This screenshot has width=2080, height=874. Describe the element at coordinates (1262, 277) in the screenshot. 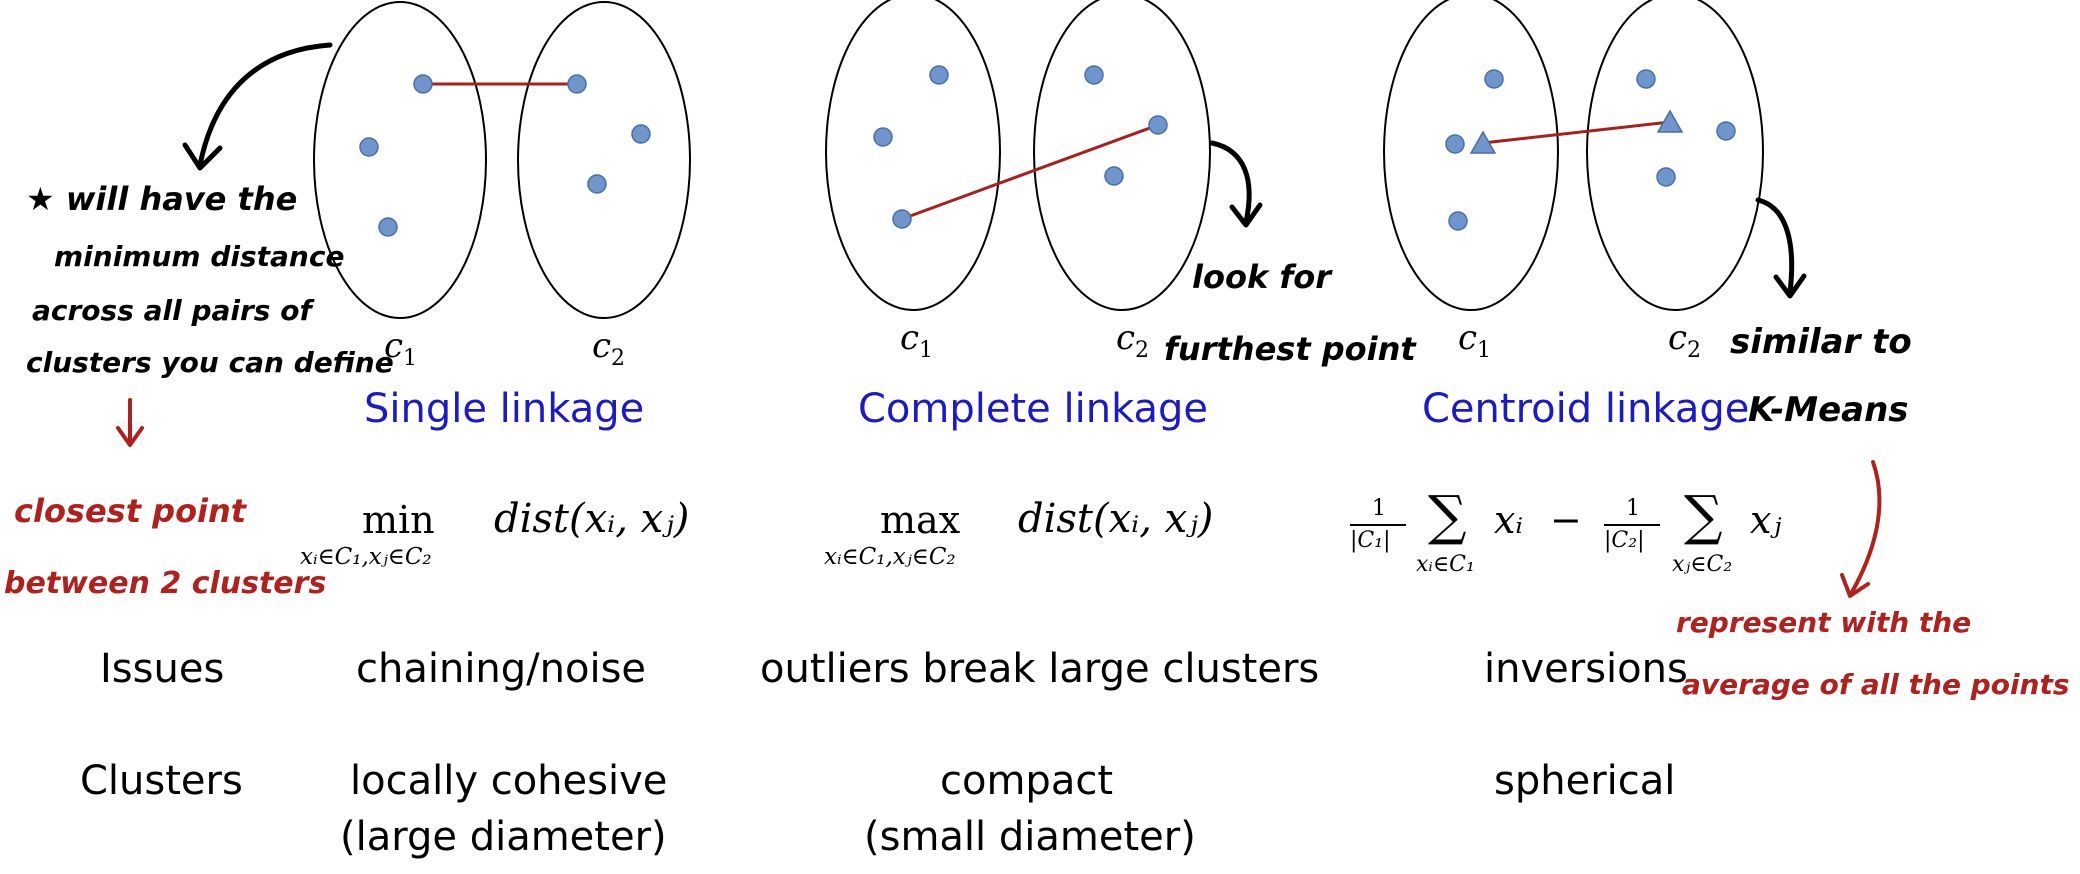

I see `annotation-look-line1: look for` at that location.